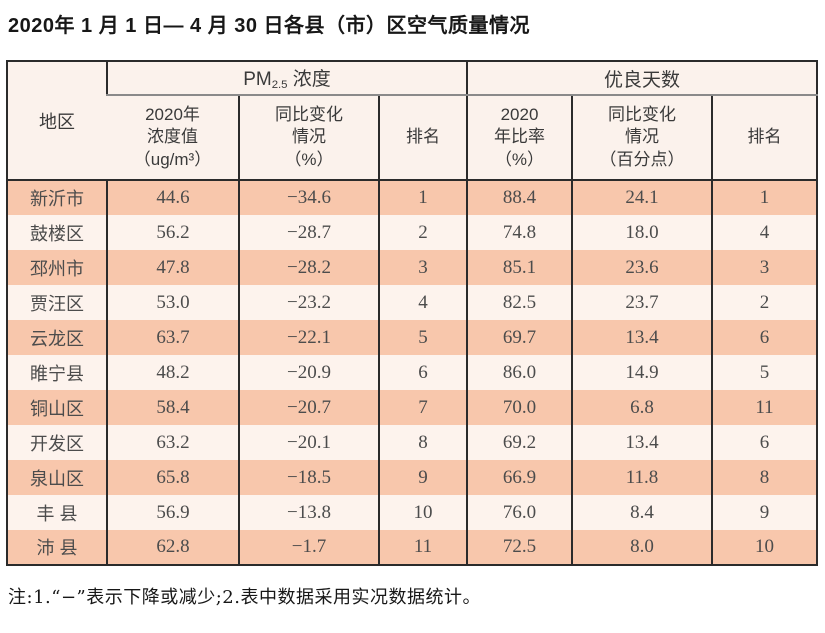  I want to click on table-row: 沛 县 62.8 −1.7 11 72.5 8.0 10, so click(412, 547).